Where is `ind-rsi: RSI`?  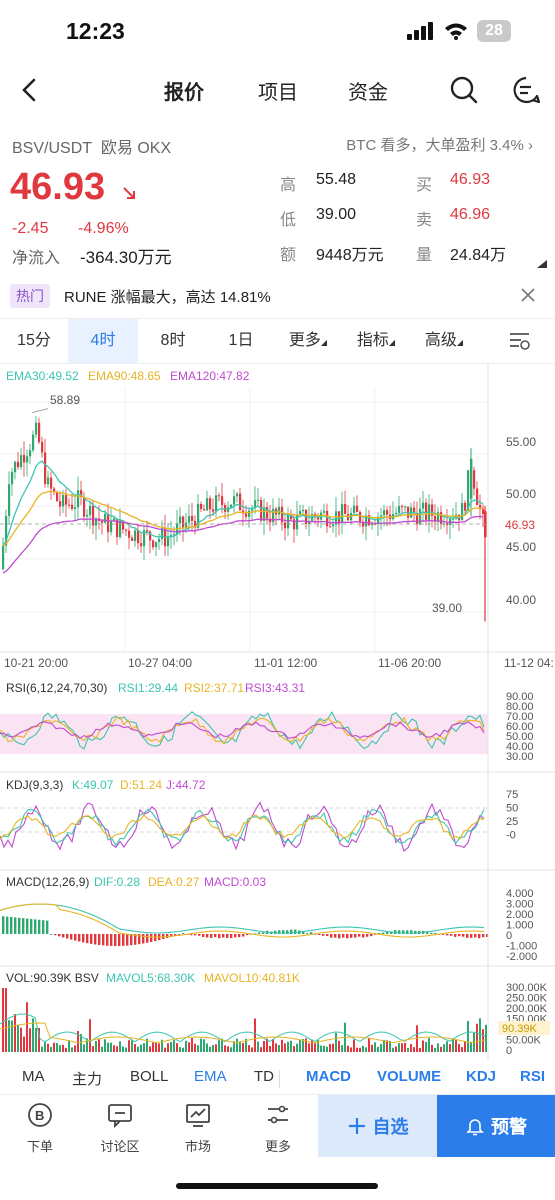 ind-rsi: RSI is located at coordinates (533, 1076).